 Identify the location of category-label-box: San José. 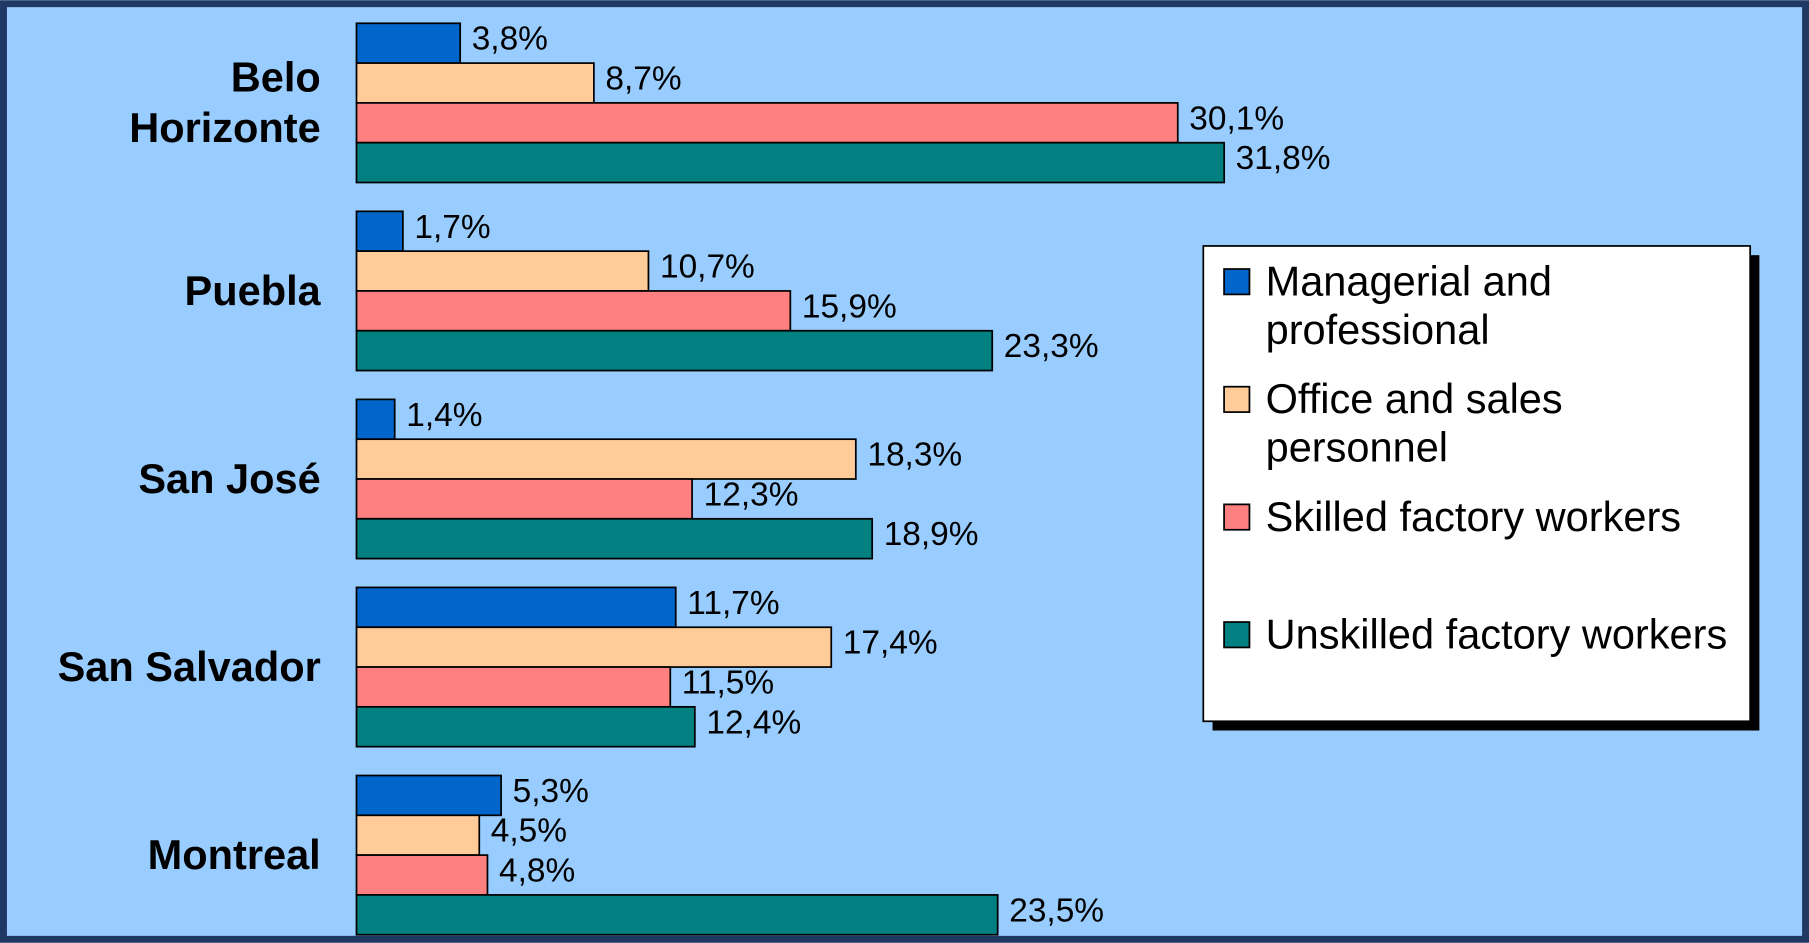
(172, 478).